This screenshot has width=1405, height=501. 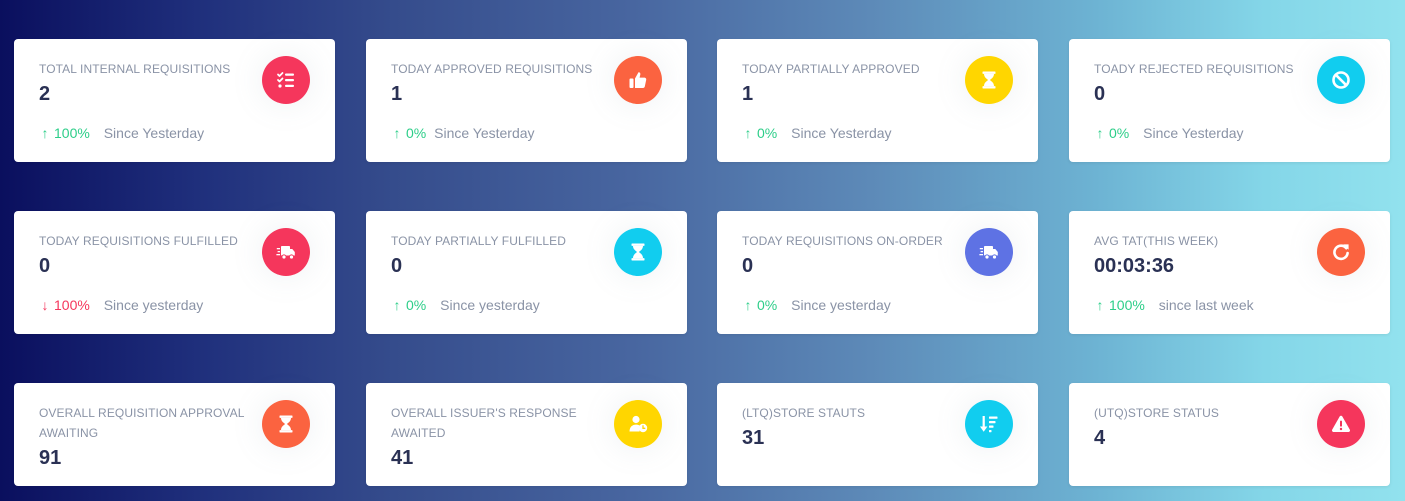 What do you see at coordinates (45, 305) in the screenshot?
I see `arrow-down-icon: ↓` at bounding box center [45, 305].